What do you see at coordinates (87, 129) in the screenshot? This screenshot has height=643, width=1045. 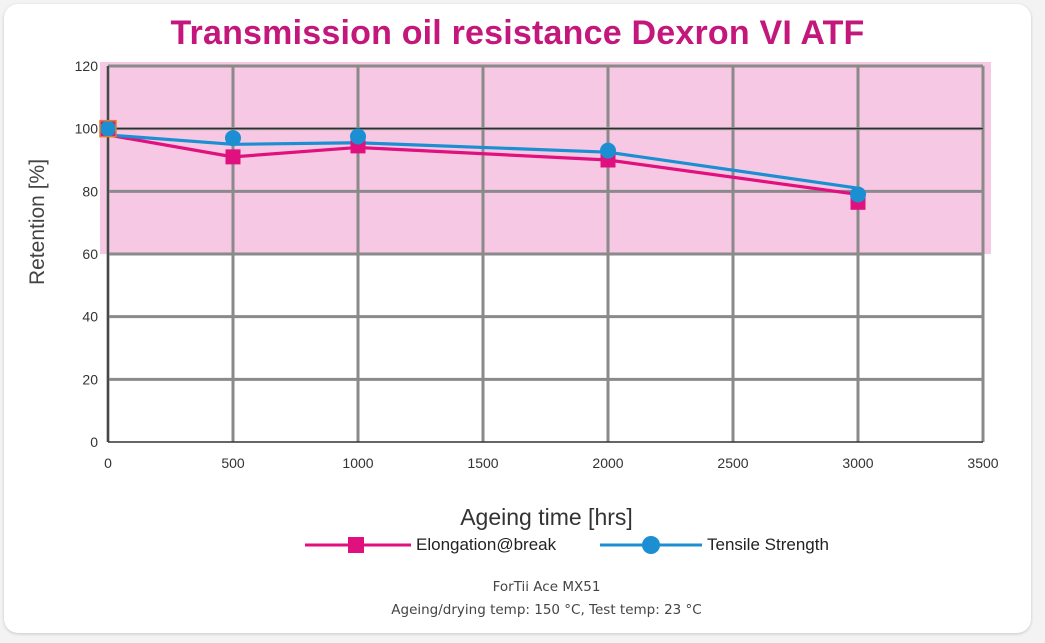 I see `y-tick-label-100: 100` at bounding box center [87, 129].